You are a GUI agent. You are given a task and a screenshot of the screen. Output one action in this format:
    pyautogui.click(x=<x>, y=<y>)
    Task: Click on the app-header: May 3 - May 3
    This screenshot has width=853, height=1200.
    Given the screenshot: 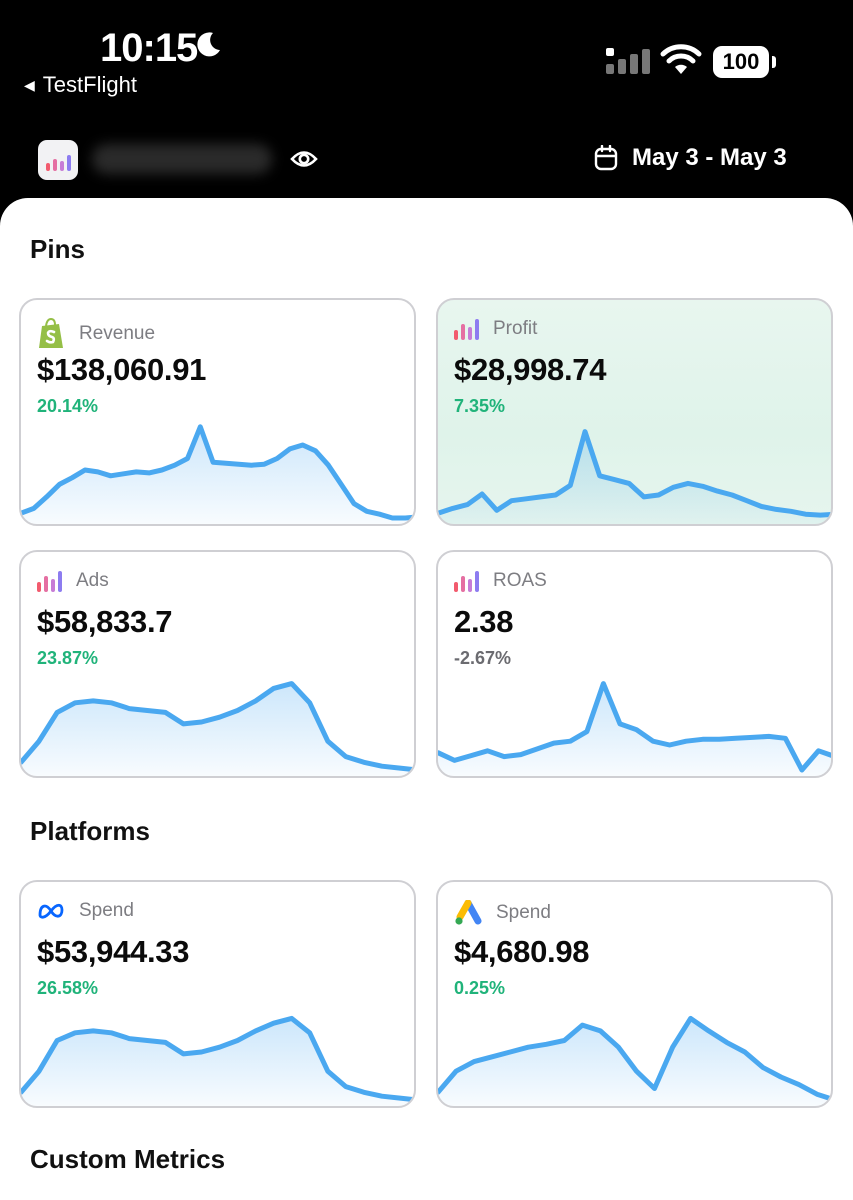 What is the action you would take?
    pyautogui.click(x=426, y=160)
    